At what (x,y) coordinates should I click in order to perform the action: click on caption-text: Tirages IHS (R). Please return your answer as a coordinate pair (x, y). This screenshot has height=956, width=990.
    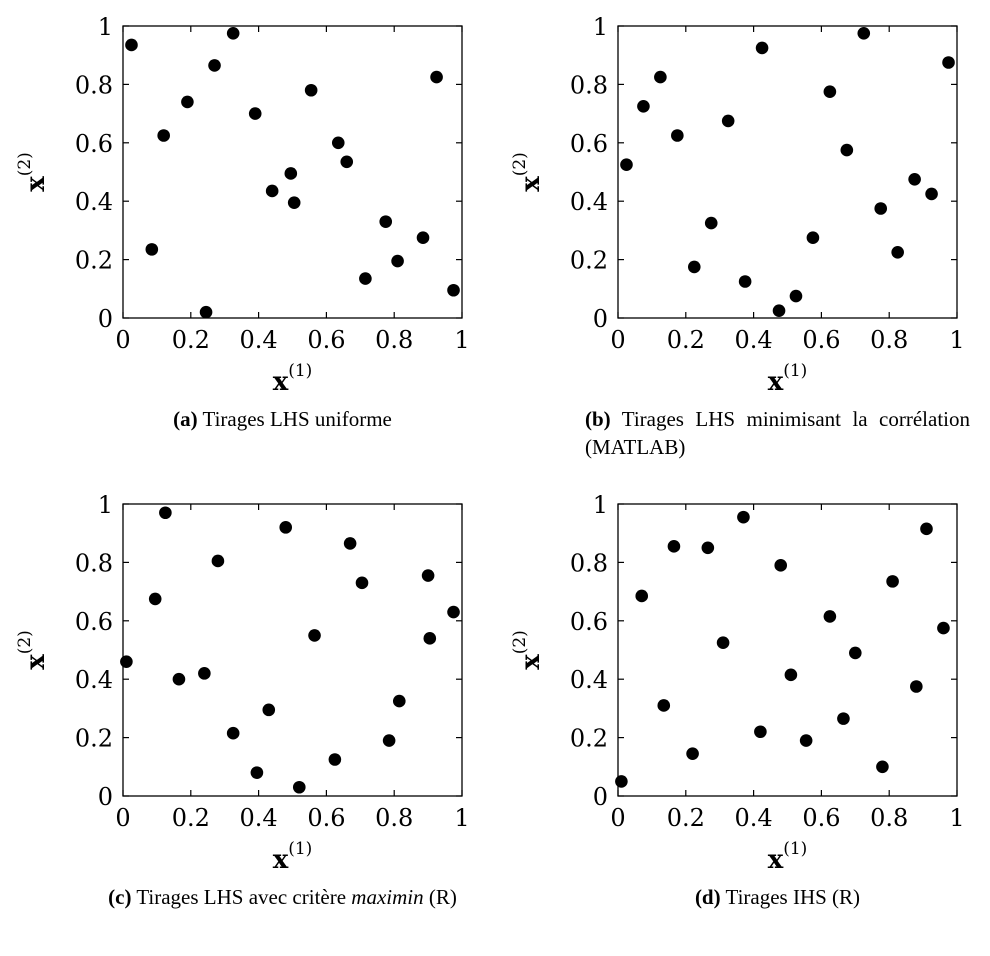
    Looking at the image, I should click on (793, 897).